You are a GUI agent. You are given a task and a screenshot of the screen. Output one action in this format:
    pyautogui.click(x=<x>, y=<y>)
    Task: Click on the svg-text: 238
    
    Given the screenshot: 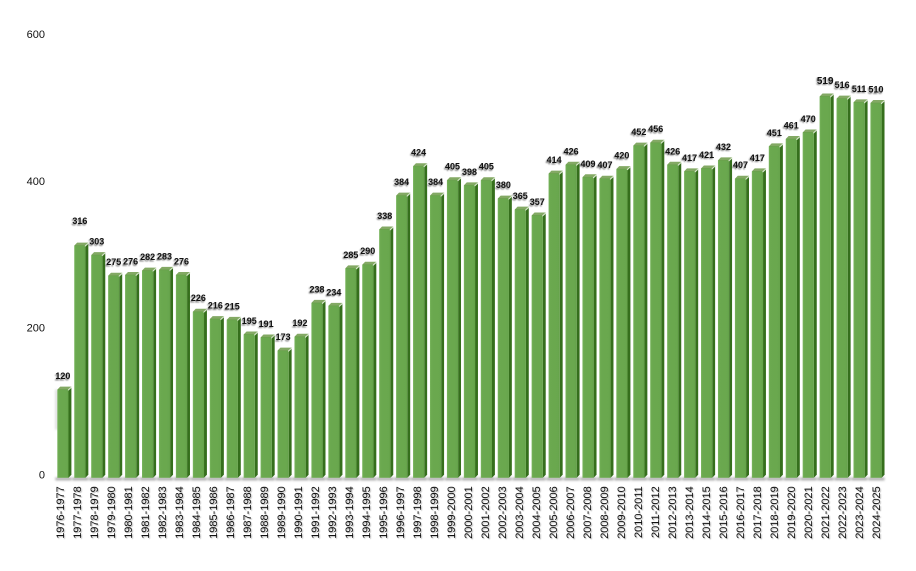 What is the action you would take?
    pyautogui.click(x=316, y=289)
    